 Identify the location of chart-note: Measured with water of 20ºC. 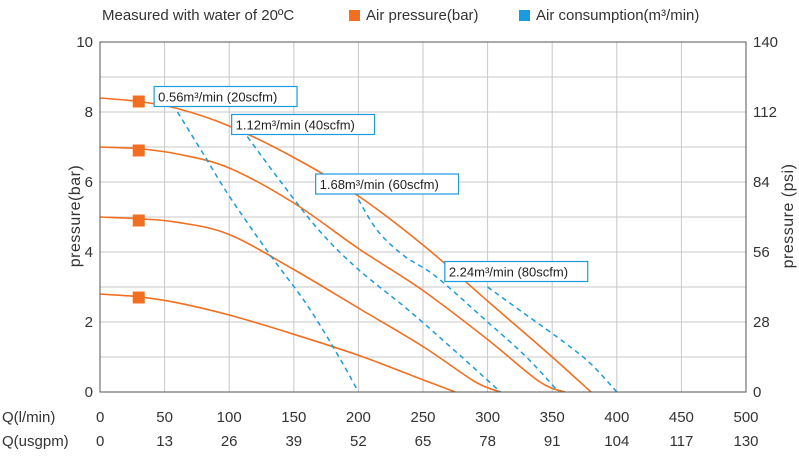
(198, 15).